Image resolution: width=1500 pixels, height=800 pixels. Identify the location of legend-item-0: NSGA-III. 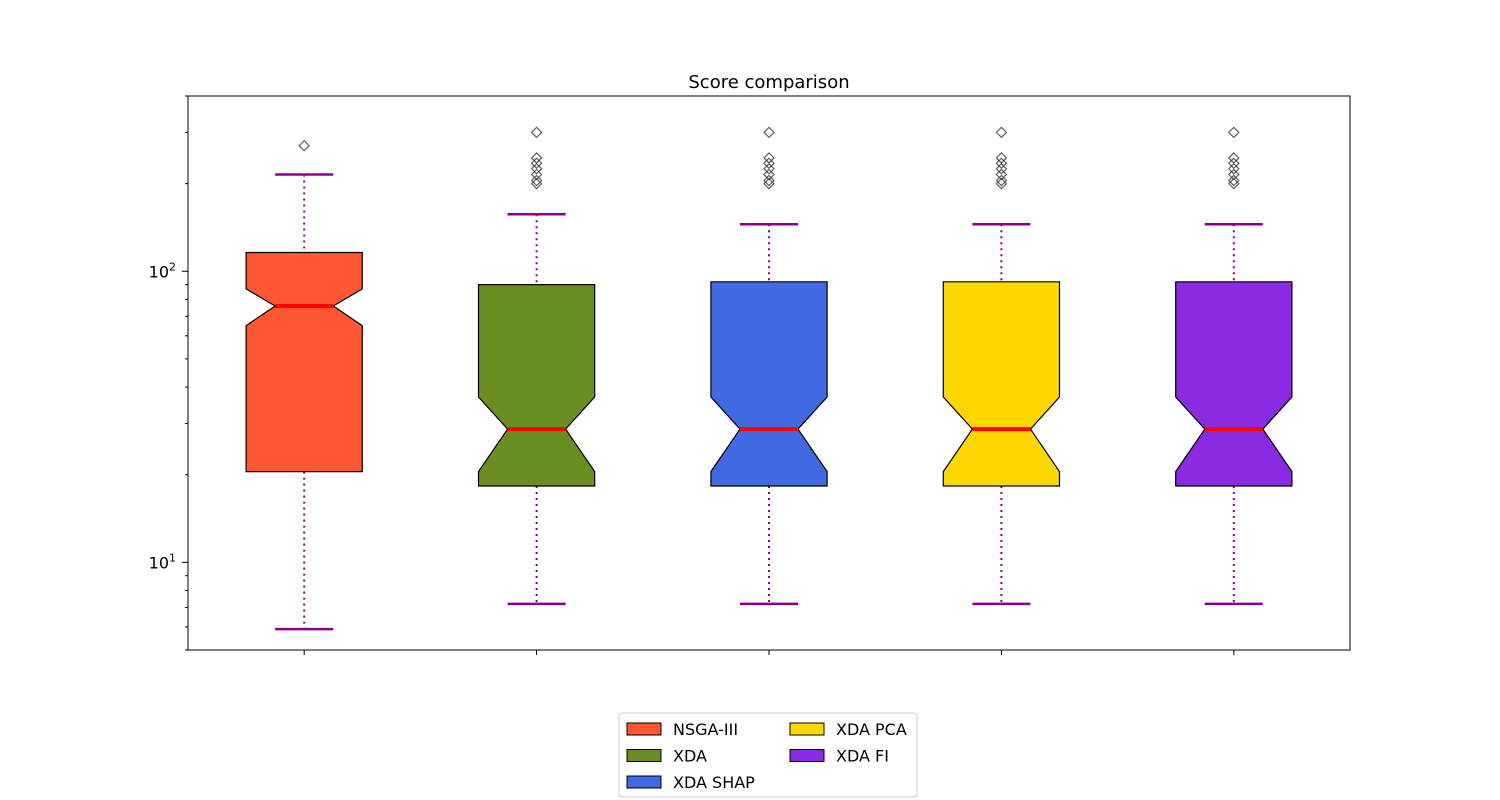
(682, 729).